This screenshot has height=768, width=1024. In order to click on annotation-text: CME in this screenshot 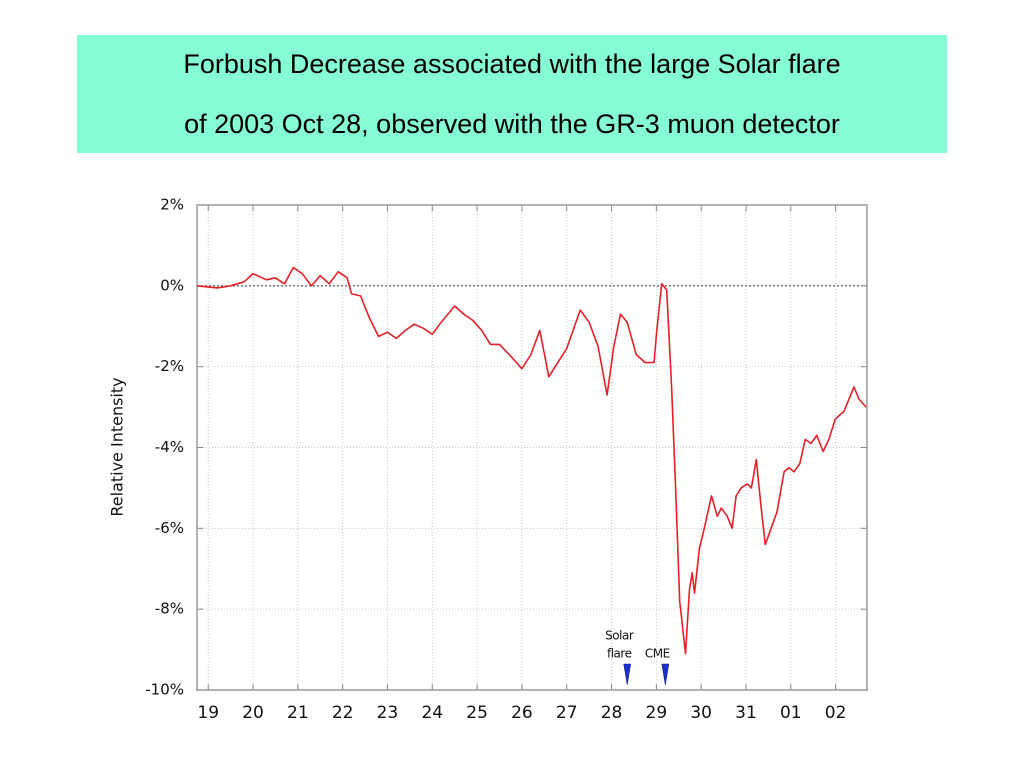, I will do `click(657, 654)`.